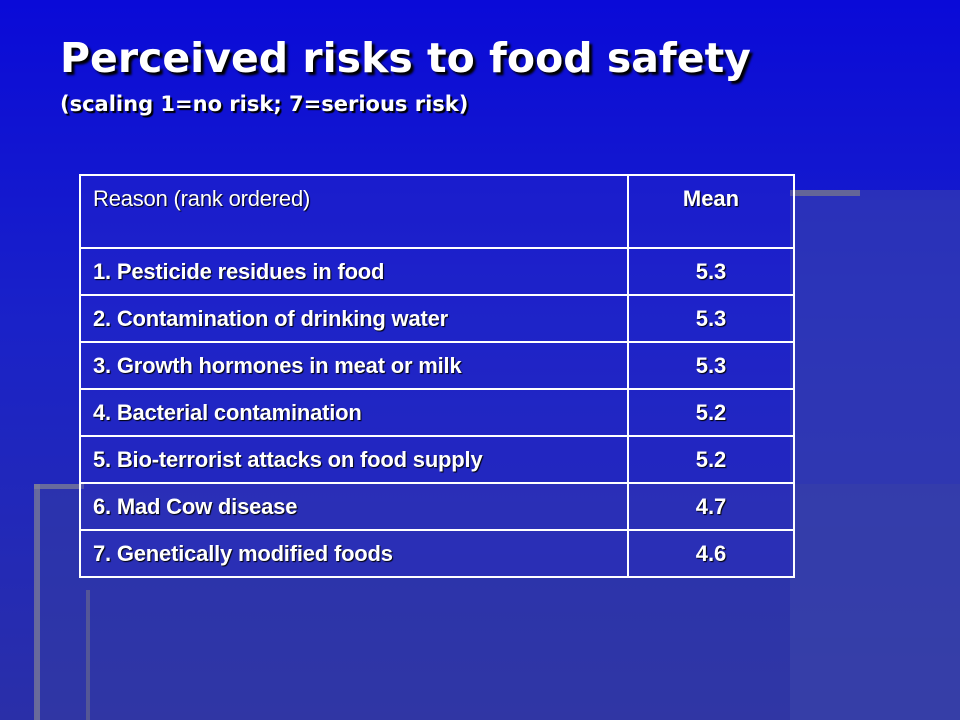 Image resolution: width=960 pixels, height=720 pixels. I want to click on mean-cell: 4.6, so click(711, 553).